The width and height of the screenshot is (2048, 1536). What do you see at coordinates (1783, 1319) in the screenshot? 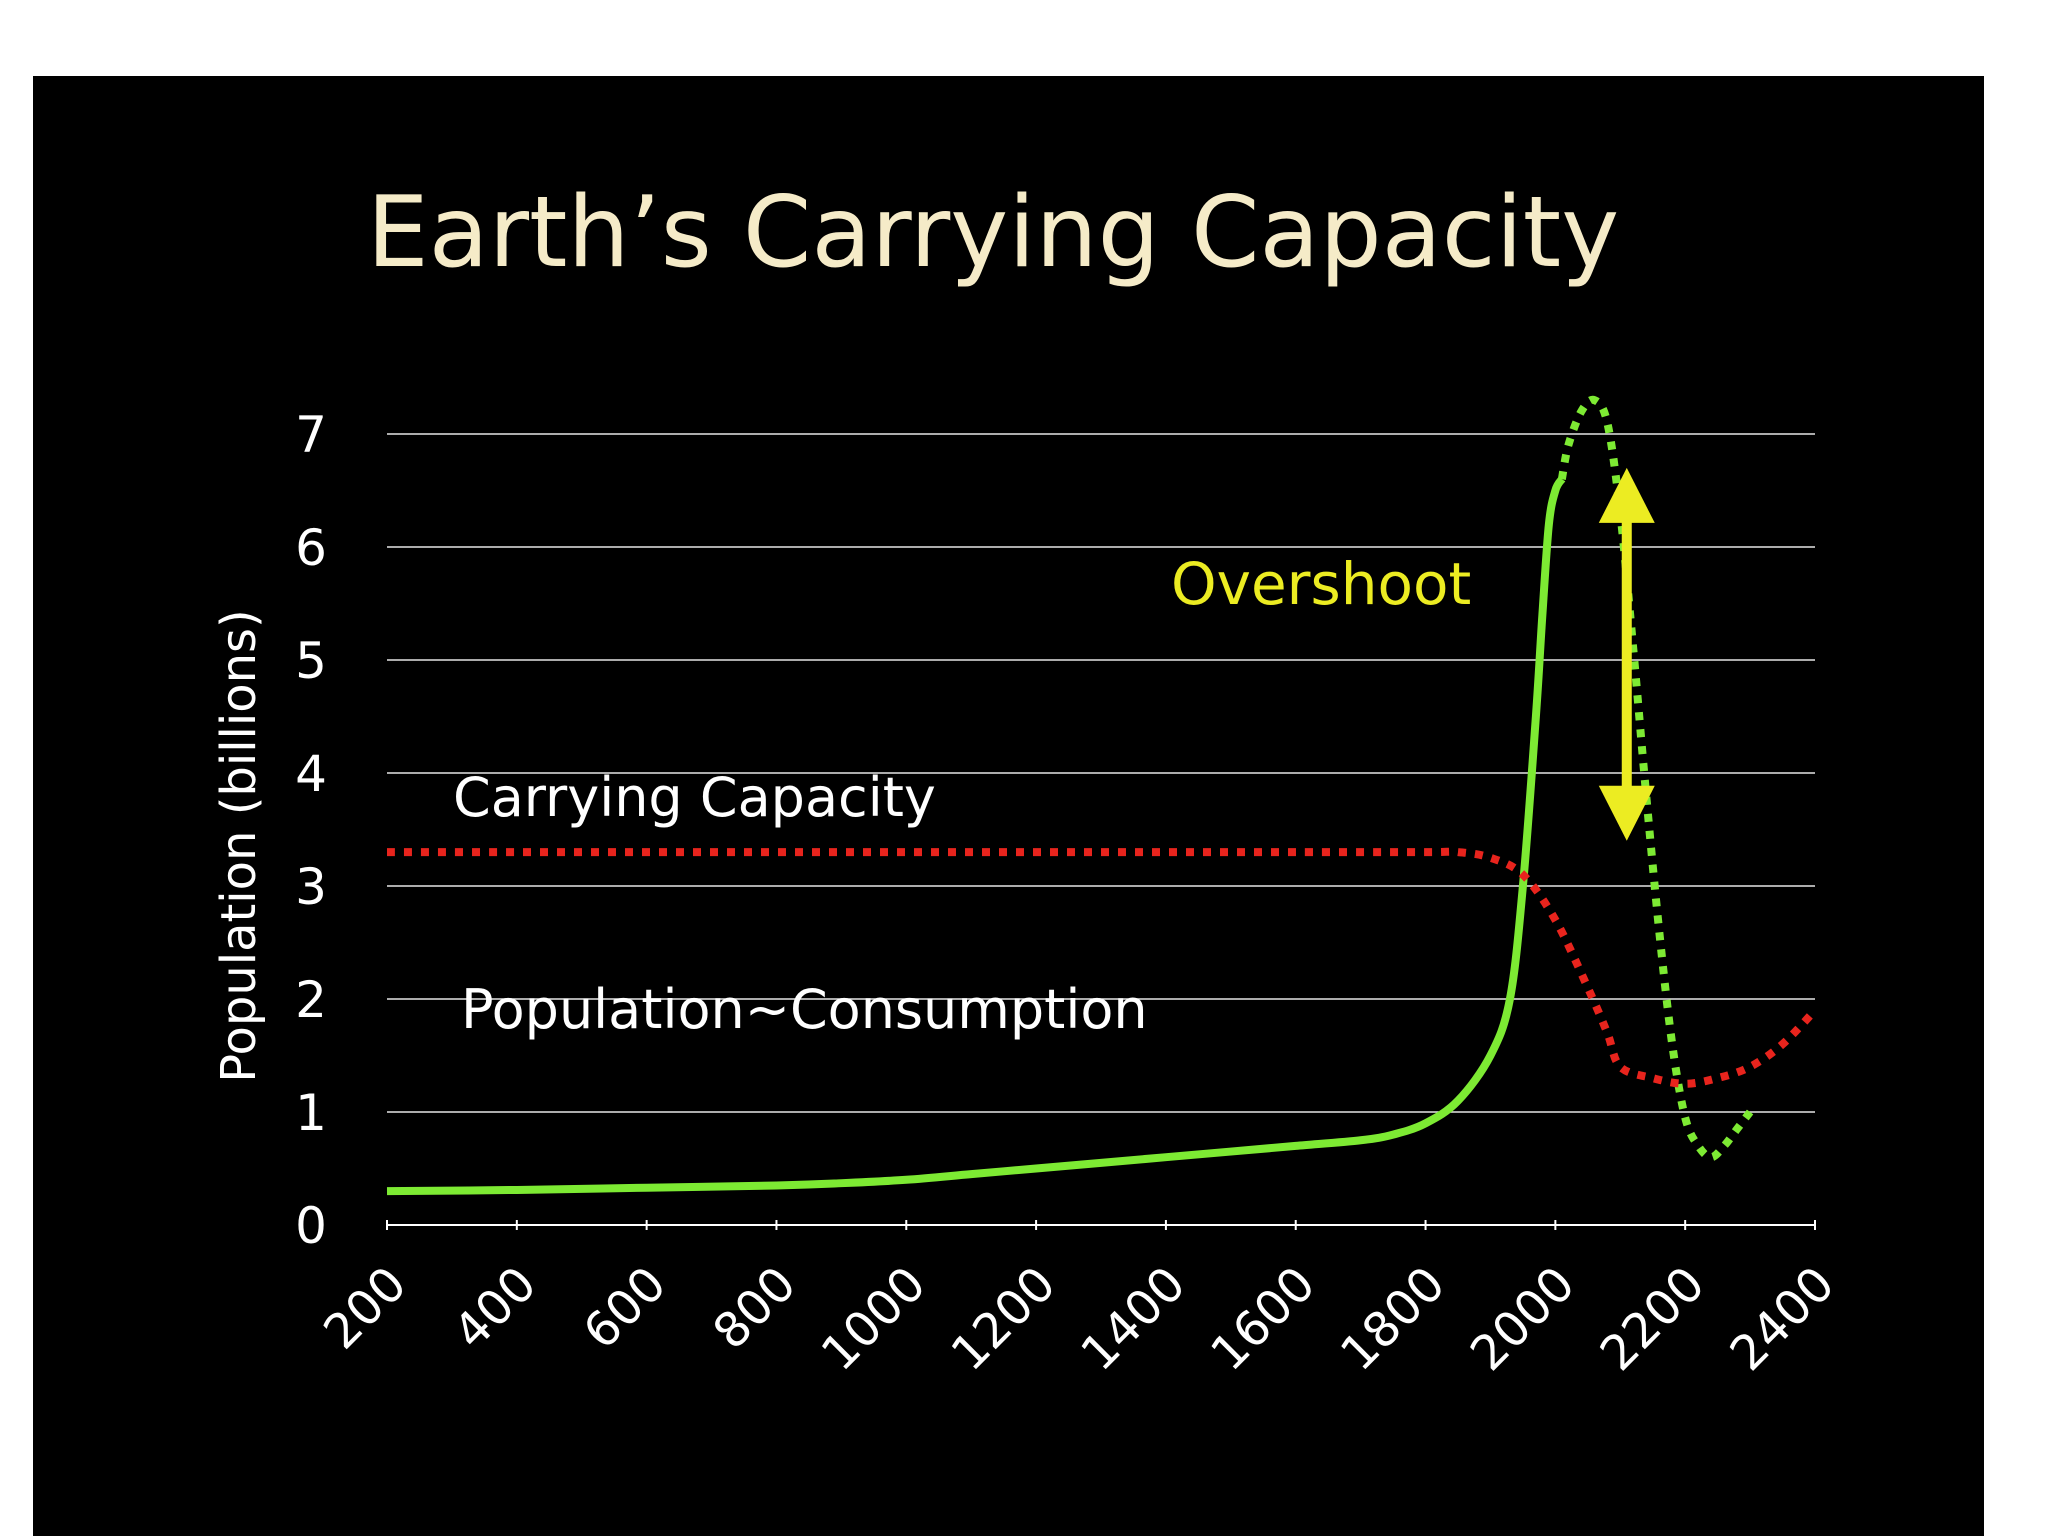
I see `x-tick-label: 2400` at bounding box center [1783, 1319].